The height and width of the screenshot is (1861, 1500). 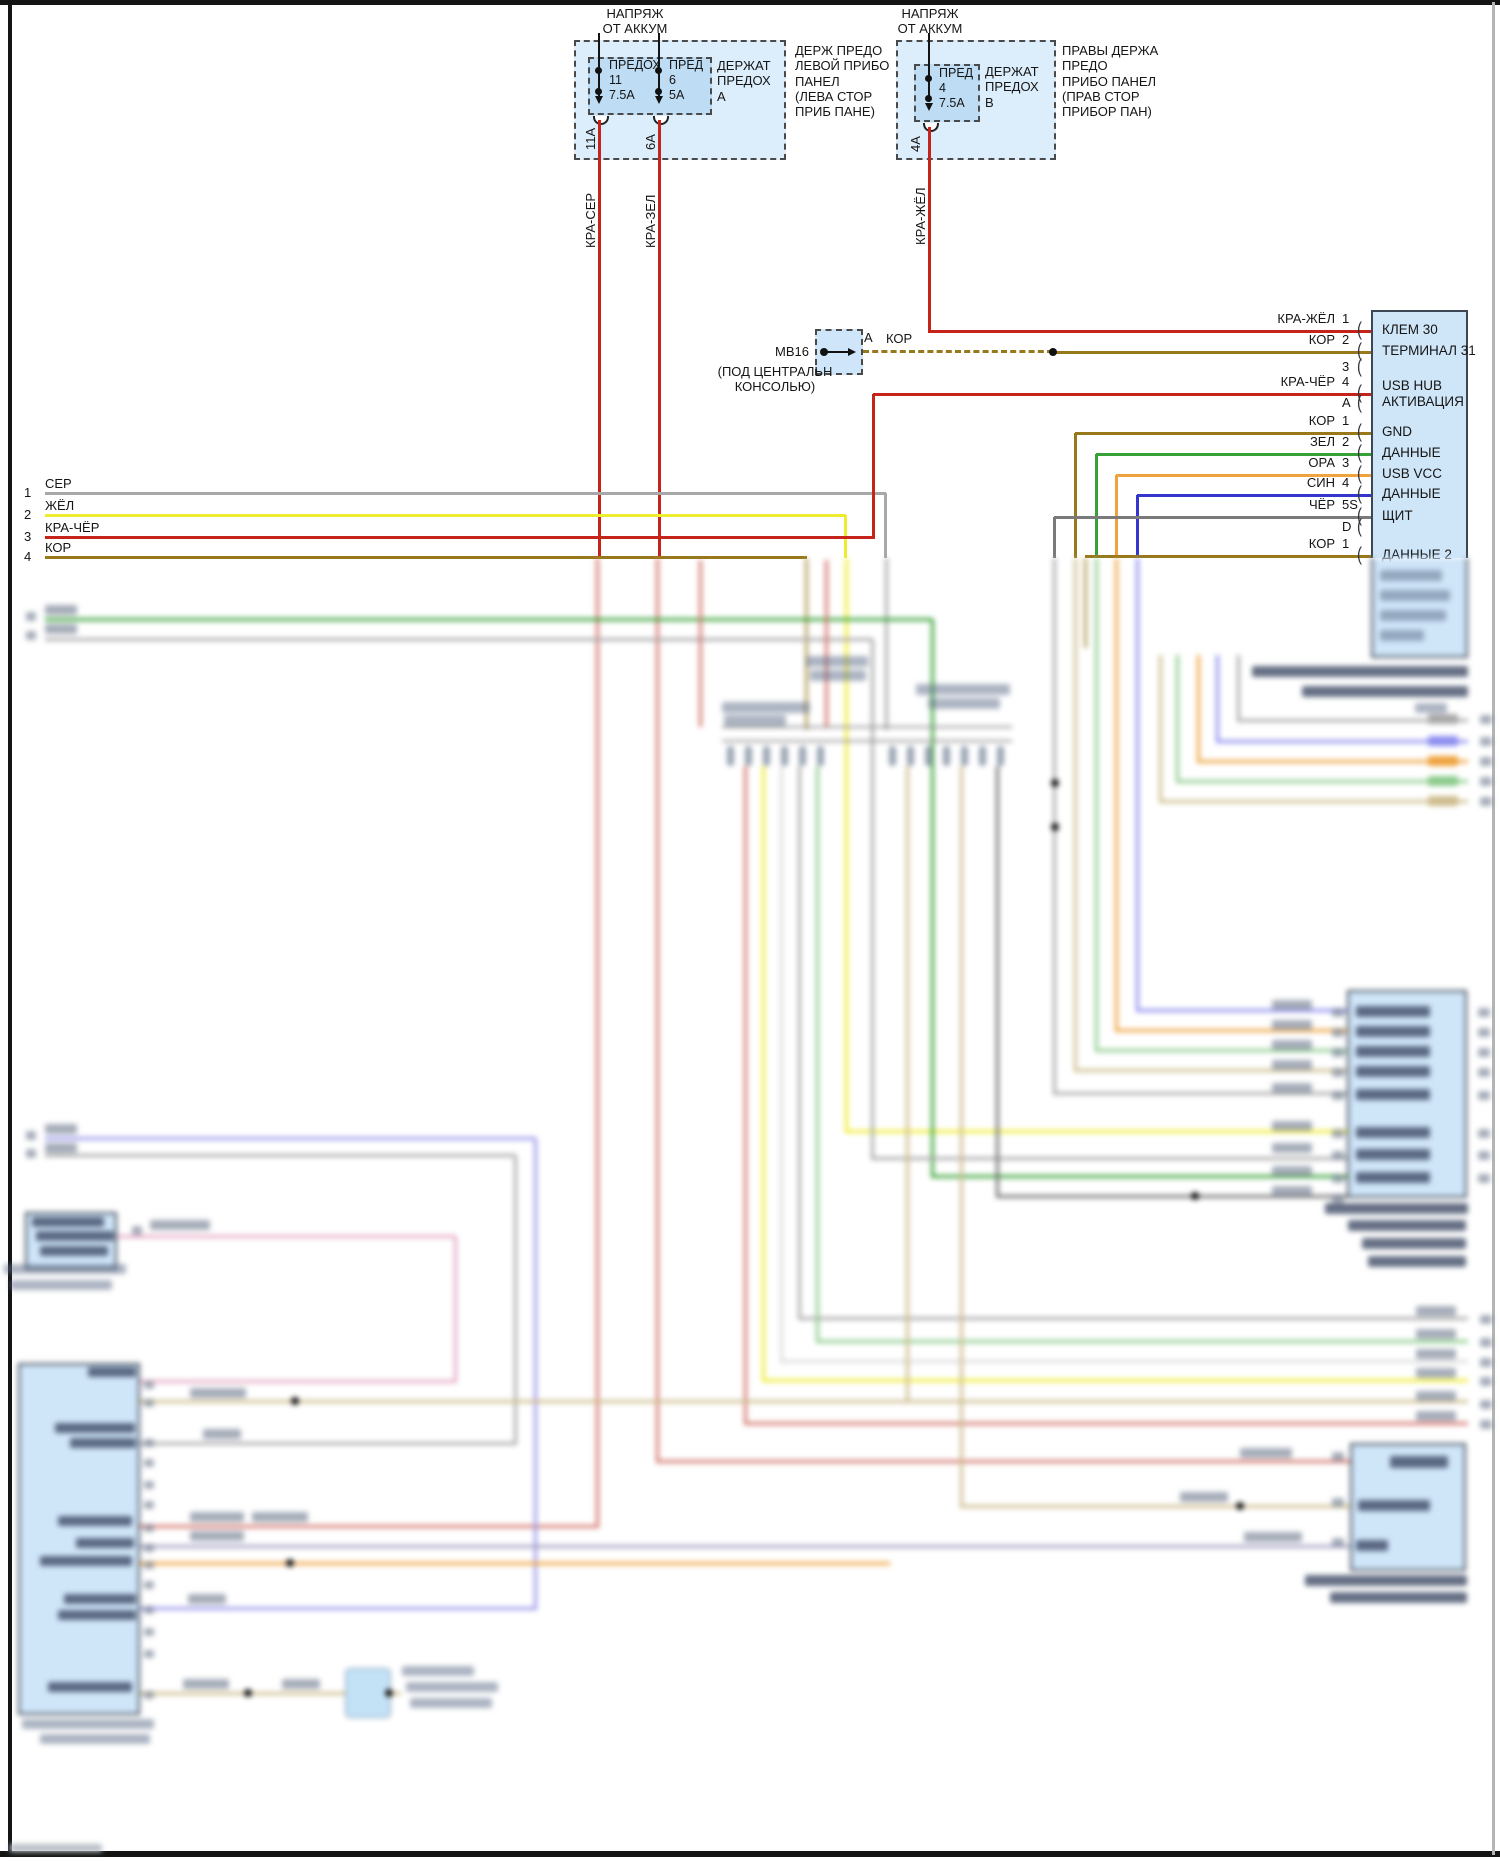 I want to click on fuse-a-inner-box, so click(x=650, y=86).